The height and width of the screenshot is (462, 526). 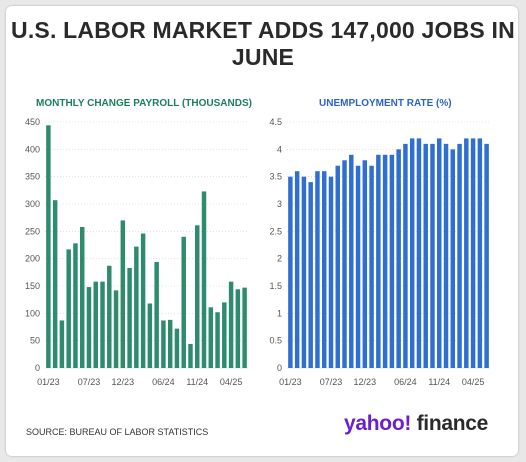 I want to click on unemployment-y-tick-label: 3.5, so click(x=275, y=177).